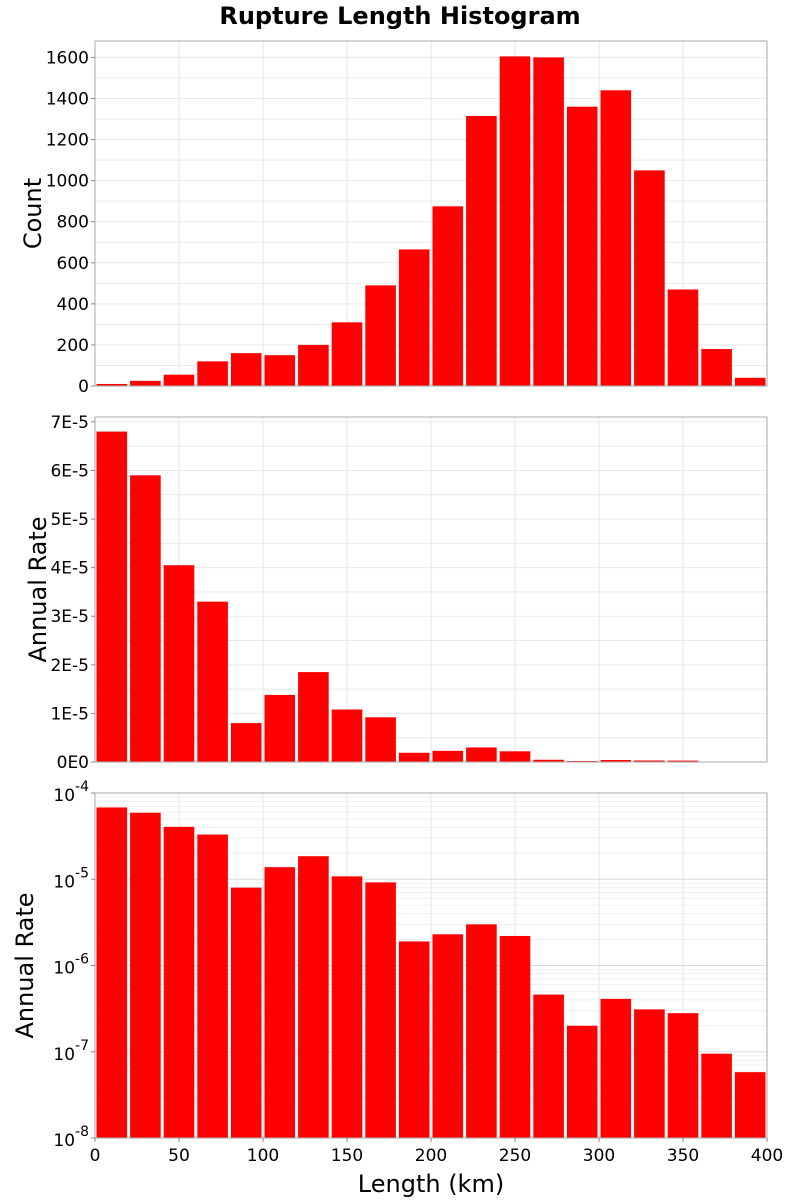 This screenshot has width=800, height=1200. What do you see at coordinates (67, 58) in the screenshot?
I see `y-tick-label: 1600` at bounding box center [67, 58].